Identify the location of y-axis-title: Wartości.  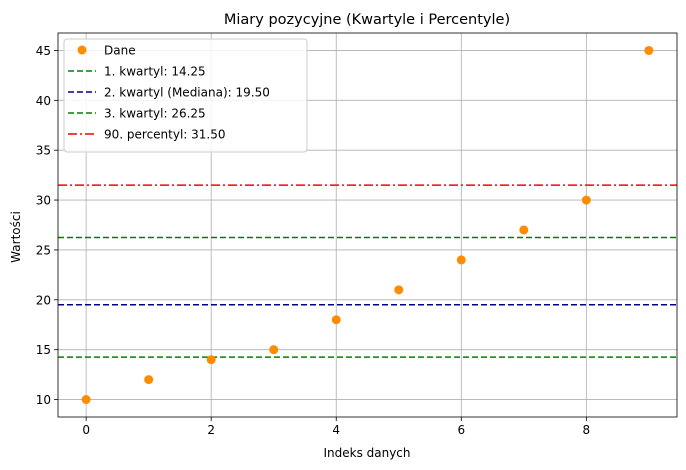
(16, 237).